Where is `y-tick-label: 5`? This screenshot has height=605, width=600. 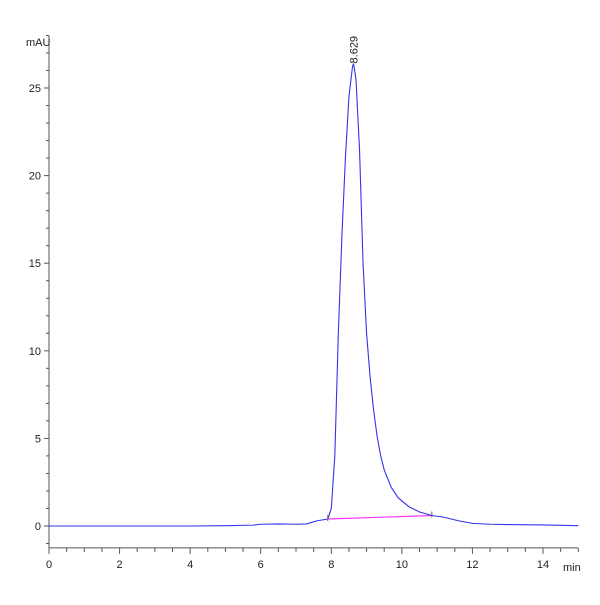 y-tick-label: 5 is located at coordinates (38, 439).